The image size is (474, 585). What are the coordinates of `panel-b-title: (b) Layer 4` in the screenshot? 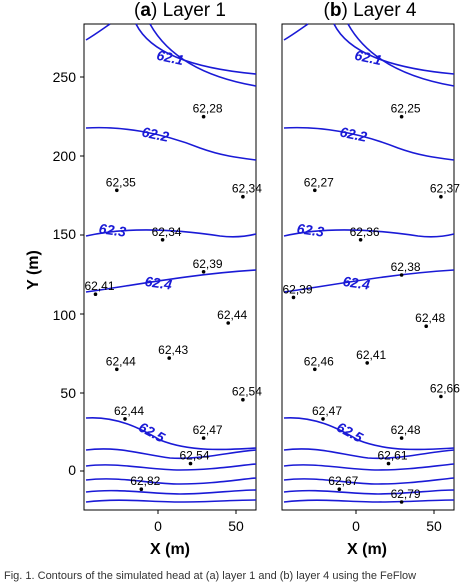 It's located at (370, 10).